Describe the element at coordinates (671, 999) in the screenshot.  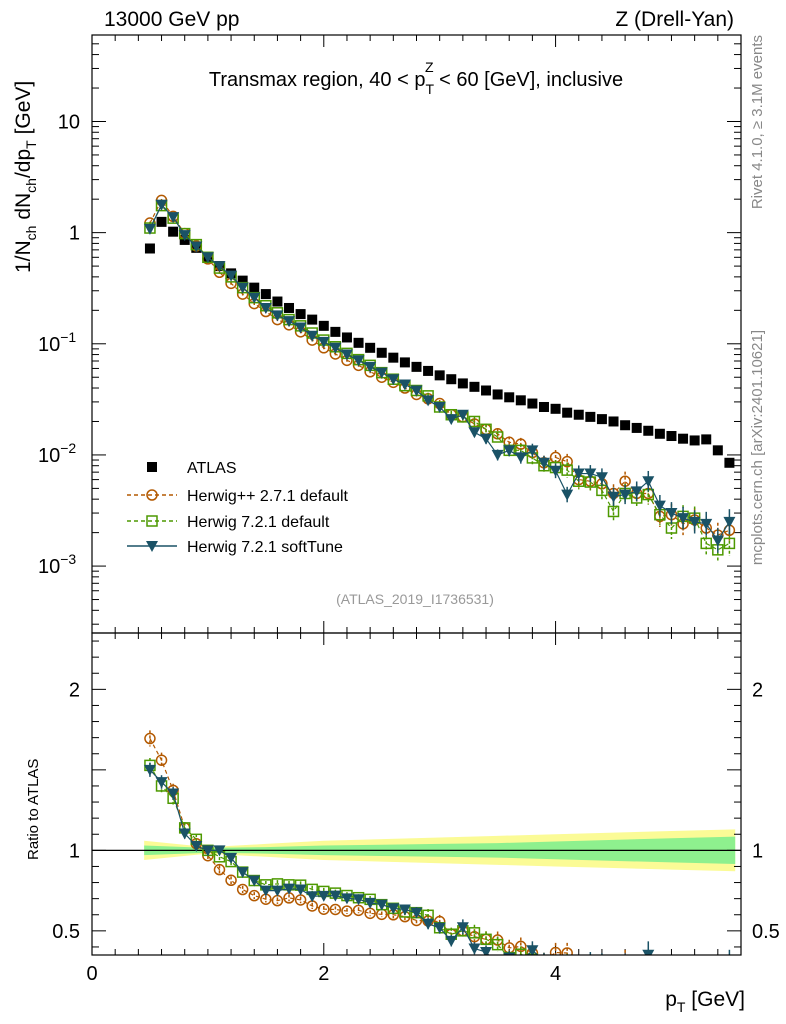
I see `x-label-a: p` at that location.